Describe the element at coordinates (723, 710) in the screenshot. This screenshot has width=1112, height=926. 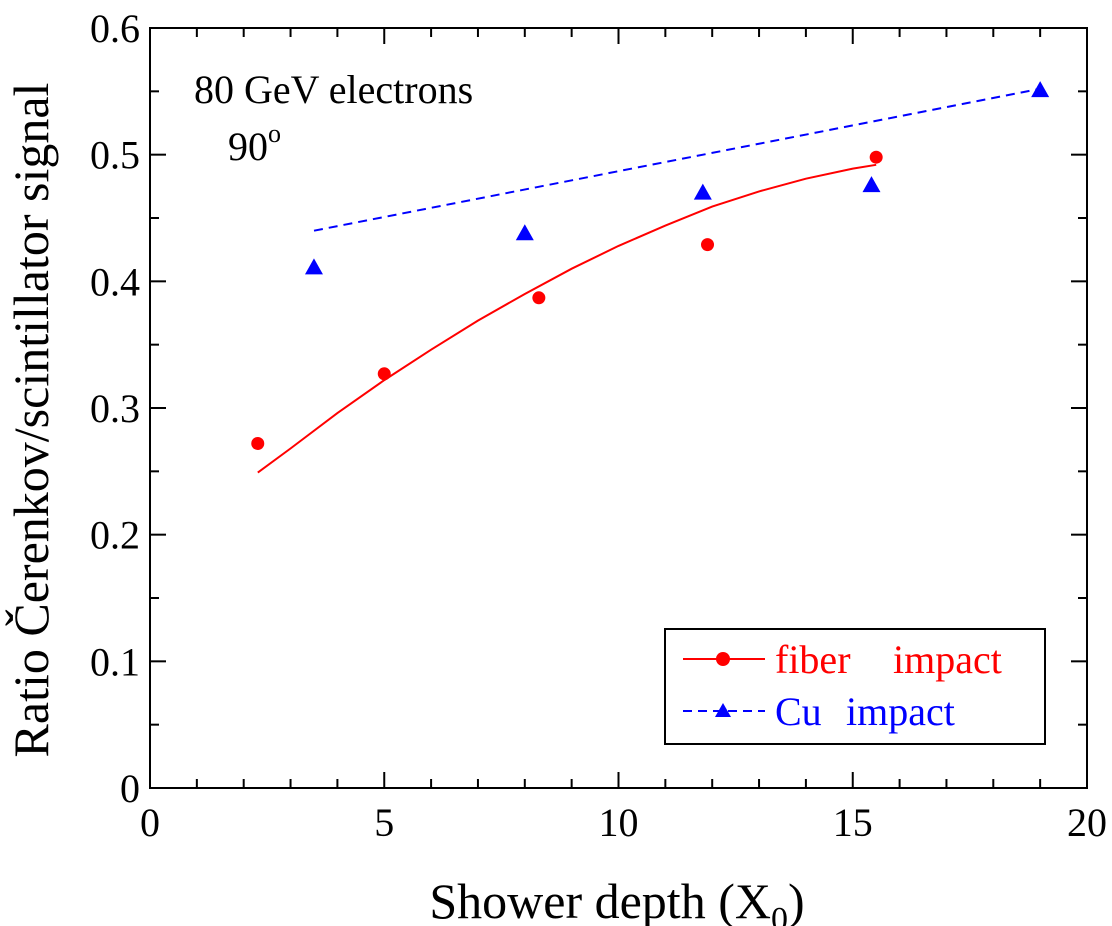
I see `legend-cu-marker` at that location.